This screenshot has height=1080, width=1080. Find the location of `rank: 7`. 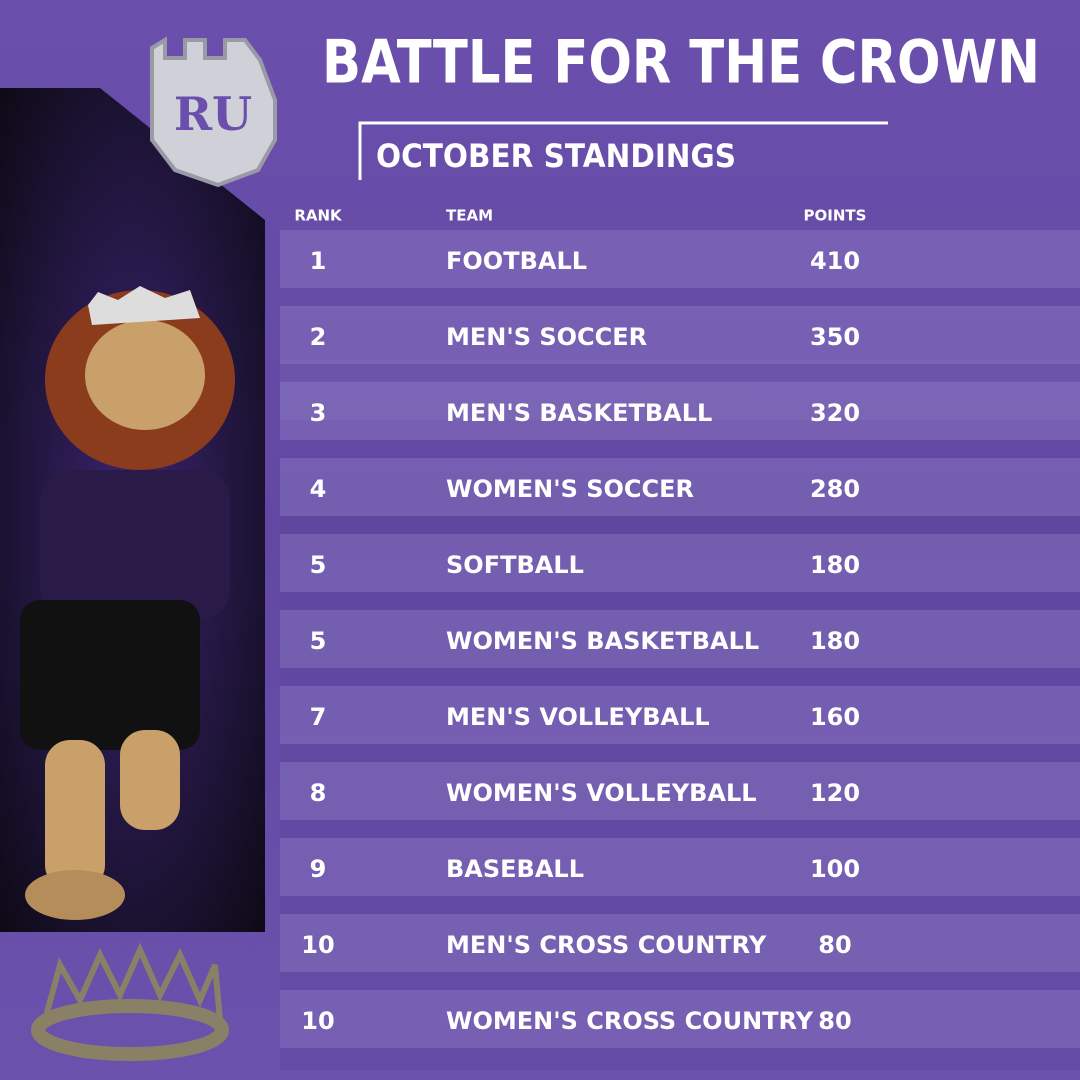

rank: 7 is located at coordinates (318, 717).